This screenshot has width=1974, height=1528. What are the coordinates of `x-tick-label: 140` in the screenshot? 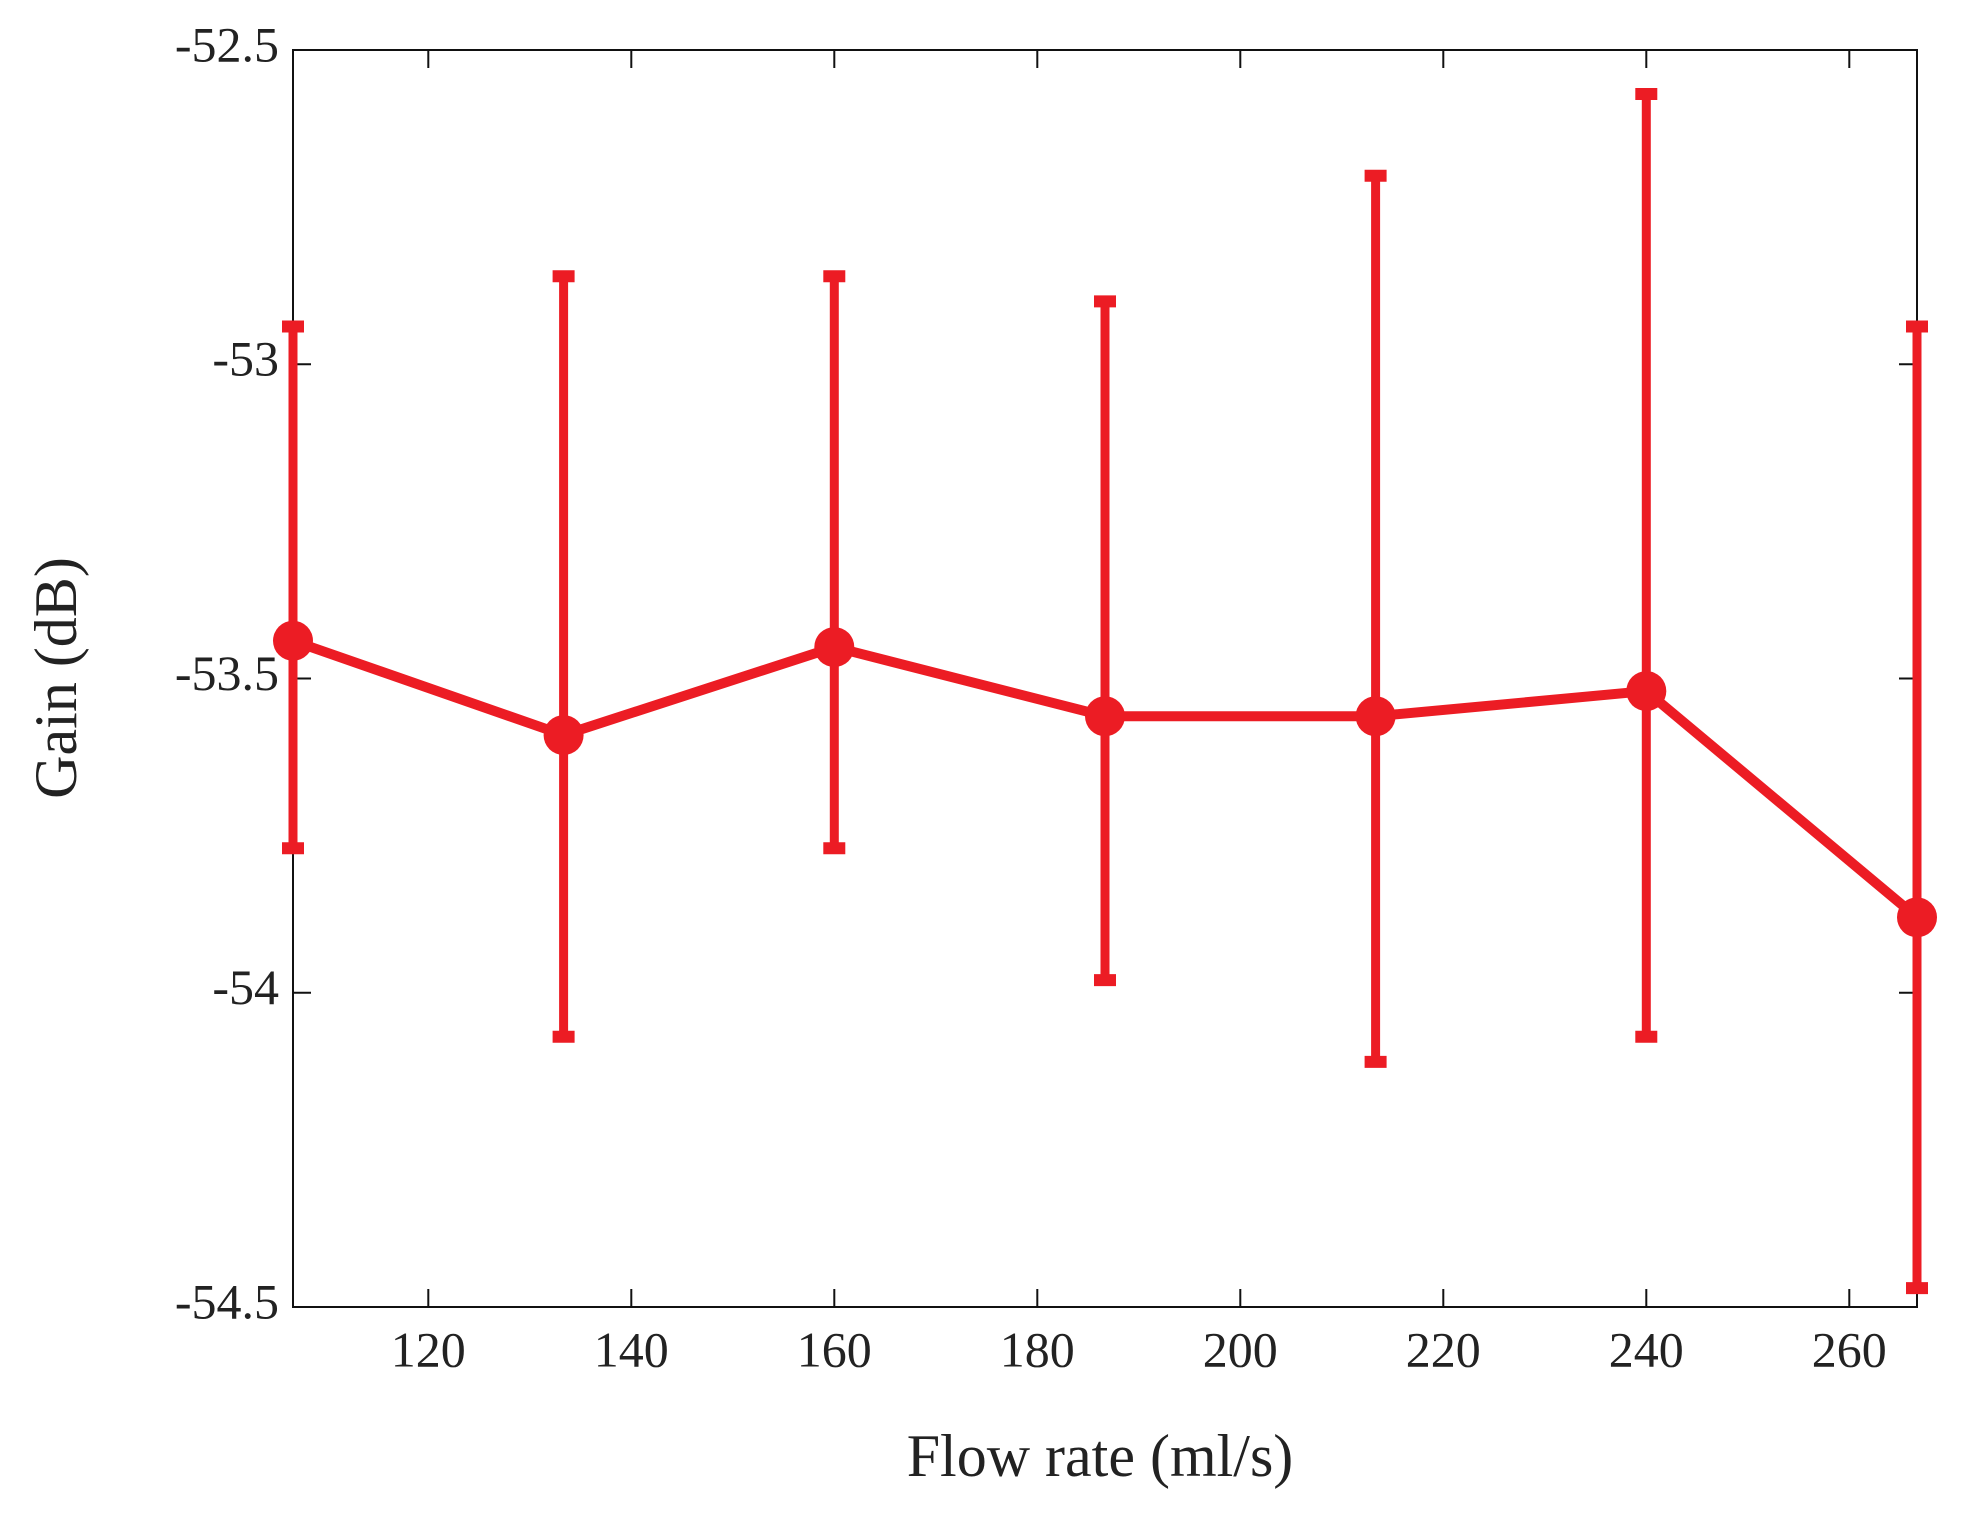 It's located at (631, 1349).